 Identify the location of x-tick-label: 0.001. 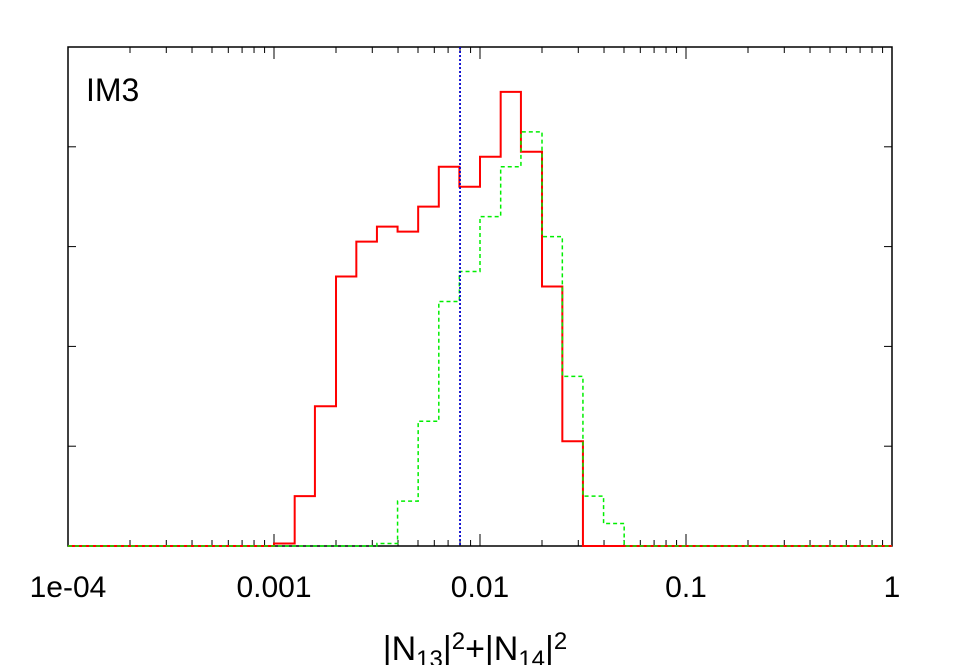
(273, 587).